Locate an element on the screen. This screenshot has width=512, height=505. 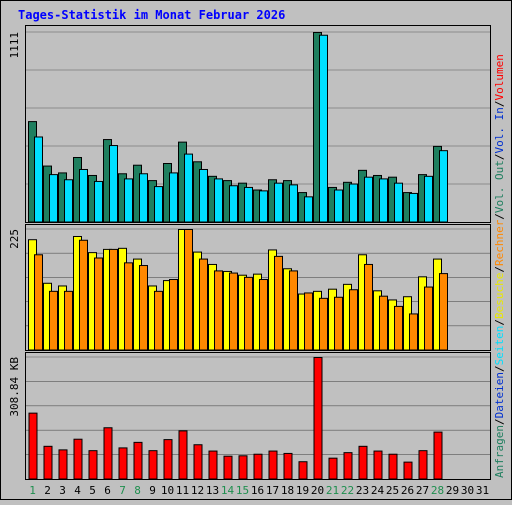
day-label-31: 31 is located at coordinates (482, 490).